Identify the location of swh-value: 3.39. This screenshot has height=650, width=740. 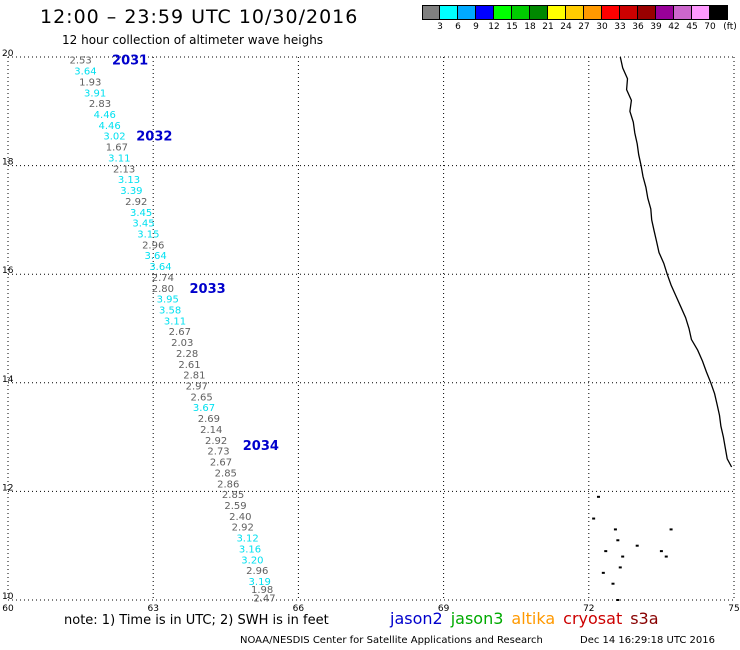
(131, 191).